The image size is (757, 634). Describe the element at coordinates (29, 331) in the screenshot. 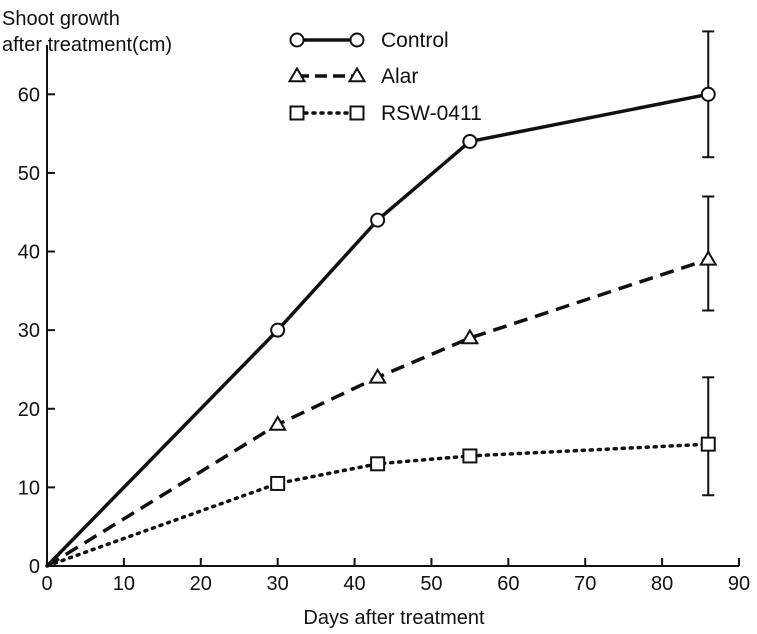

I see `y-tick-label: 30` at that location.